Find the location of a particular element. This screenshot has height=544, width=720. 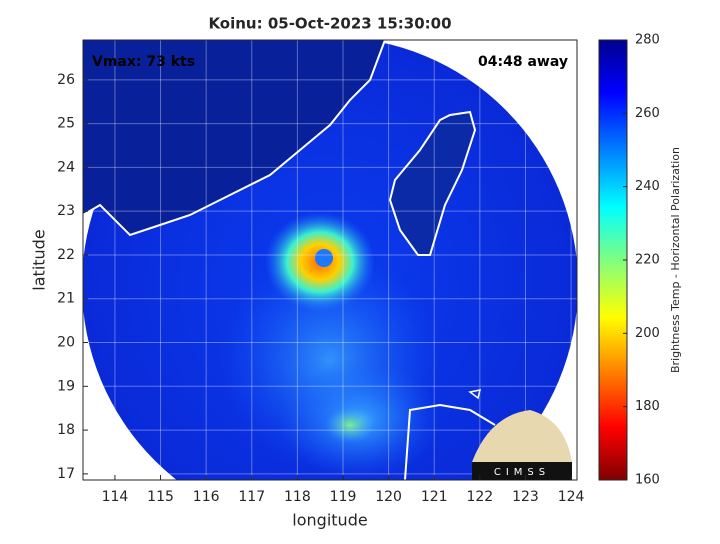

vmax-label: Vmax: 73 kts is located at coordinates (143, 62).